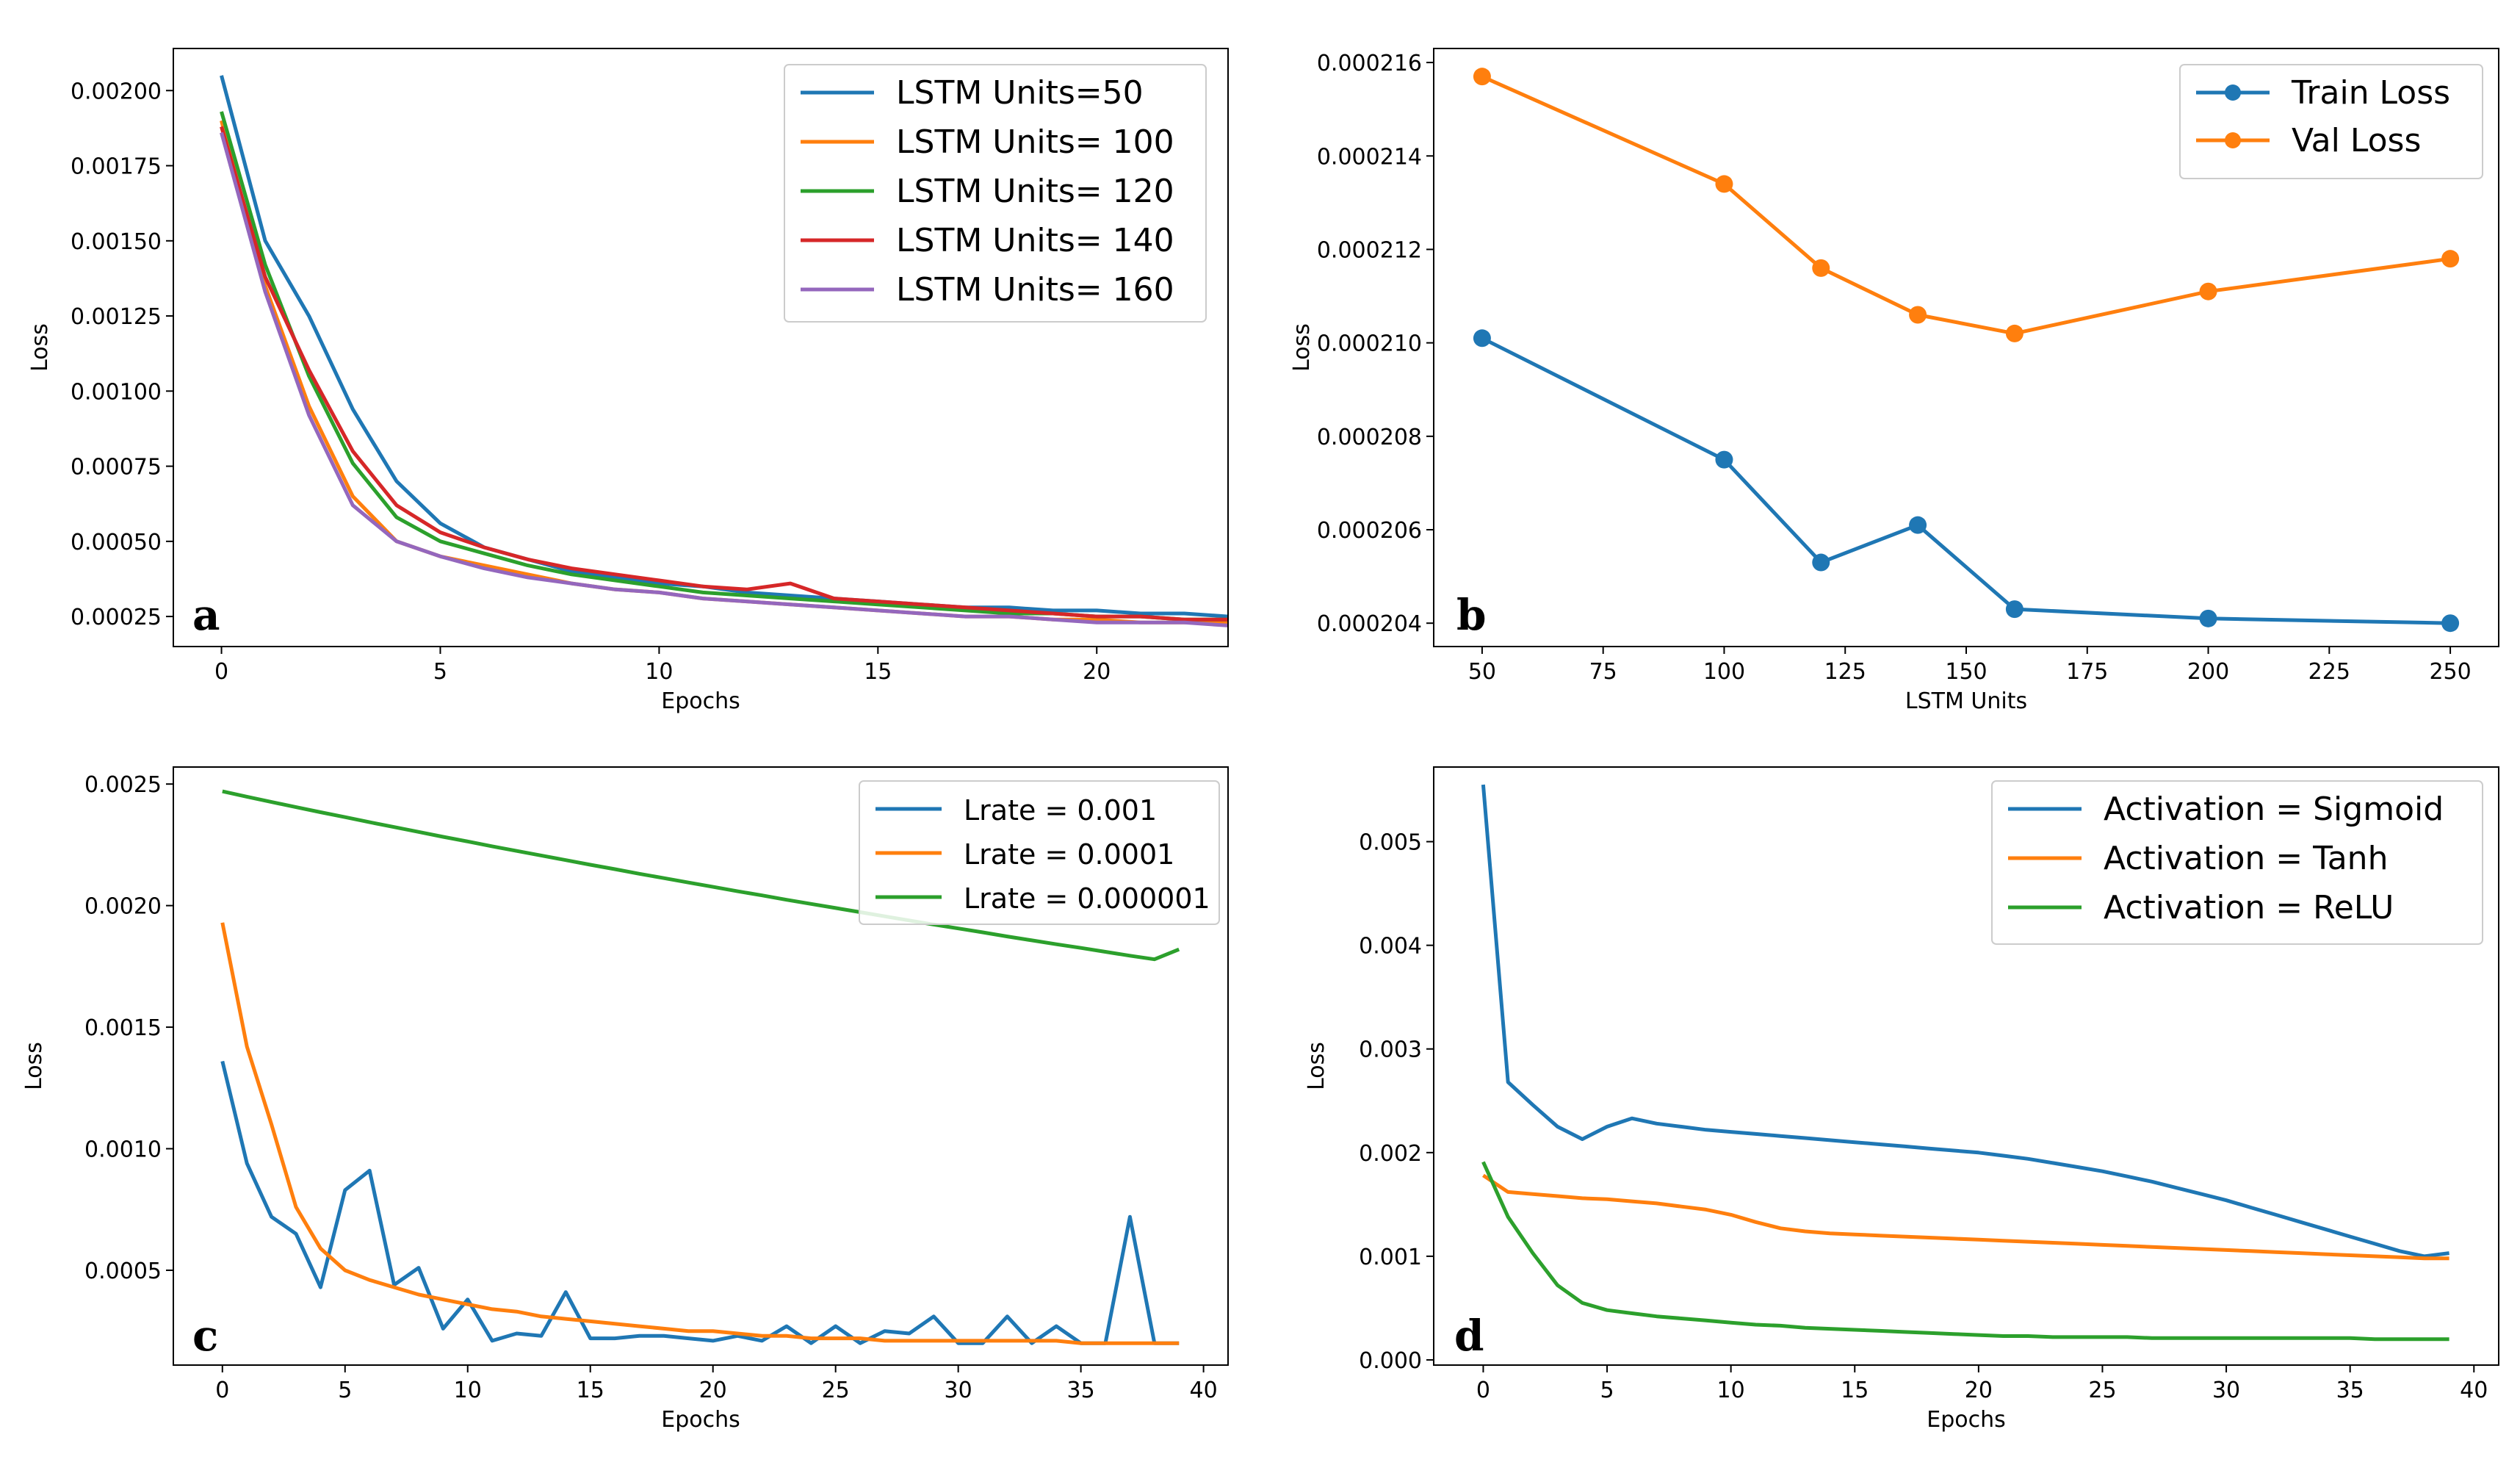 The height and width of the screenshot is (1465, 2520). I want to click on y-tick-label: 0.0015, so click(123, 1028).